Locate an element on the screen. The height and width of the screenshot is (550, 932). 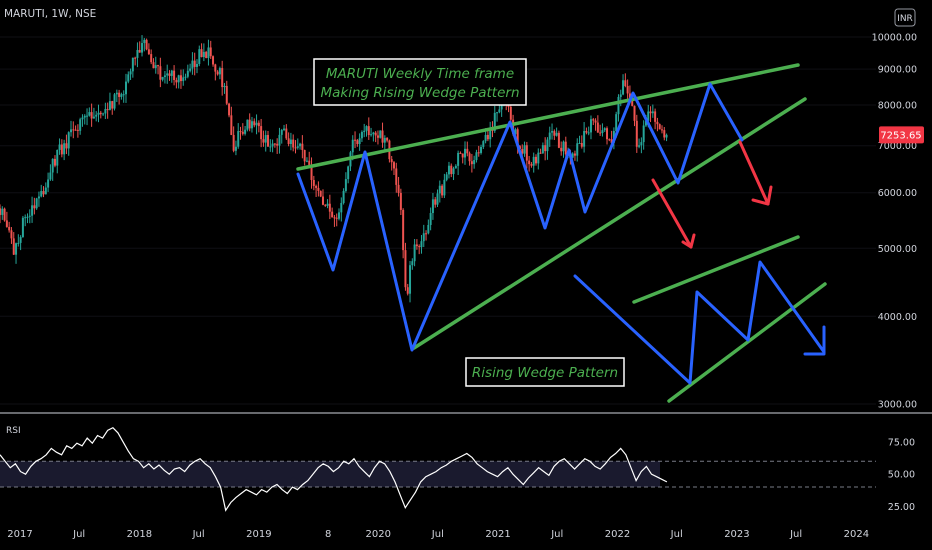
projection-arrow-1-head is located at coordinates (688, 241).